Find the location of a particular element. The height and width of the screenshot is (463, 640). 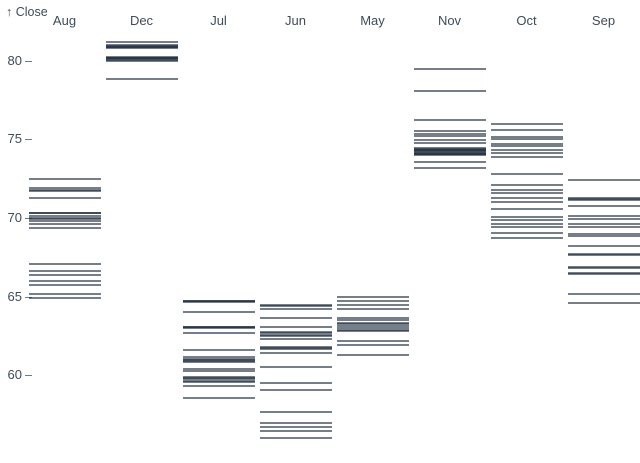

y-tick-label: 75 is located at coordinates (14, 139).